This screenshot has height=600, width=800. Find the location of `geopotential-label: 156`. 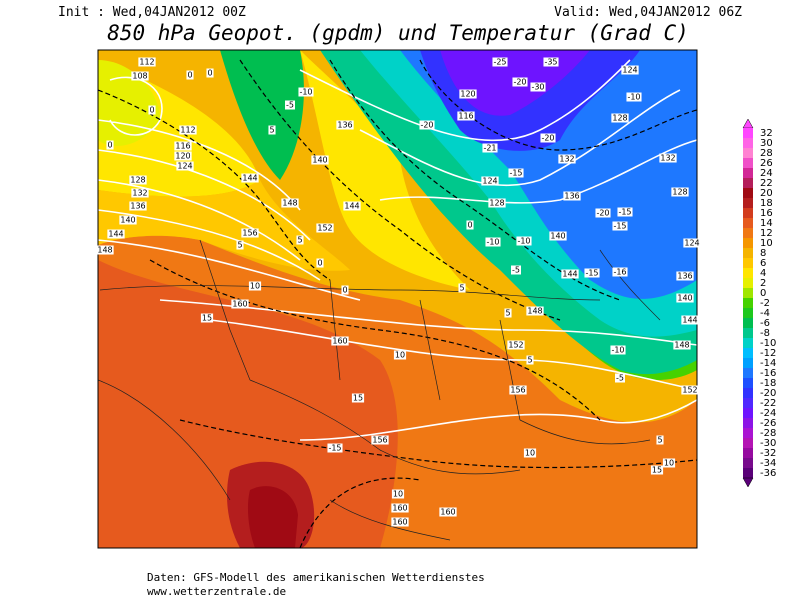

geopotential-label: 156 is located at coordinates (517, 390).